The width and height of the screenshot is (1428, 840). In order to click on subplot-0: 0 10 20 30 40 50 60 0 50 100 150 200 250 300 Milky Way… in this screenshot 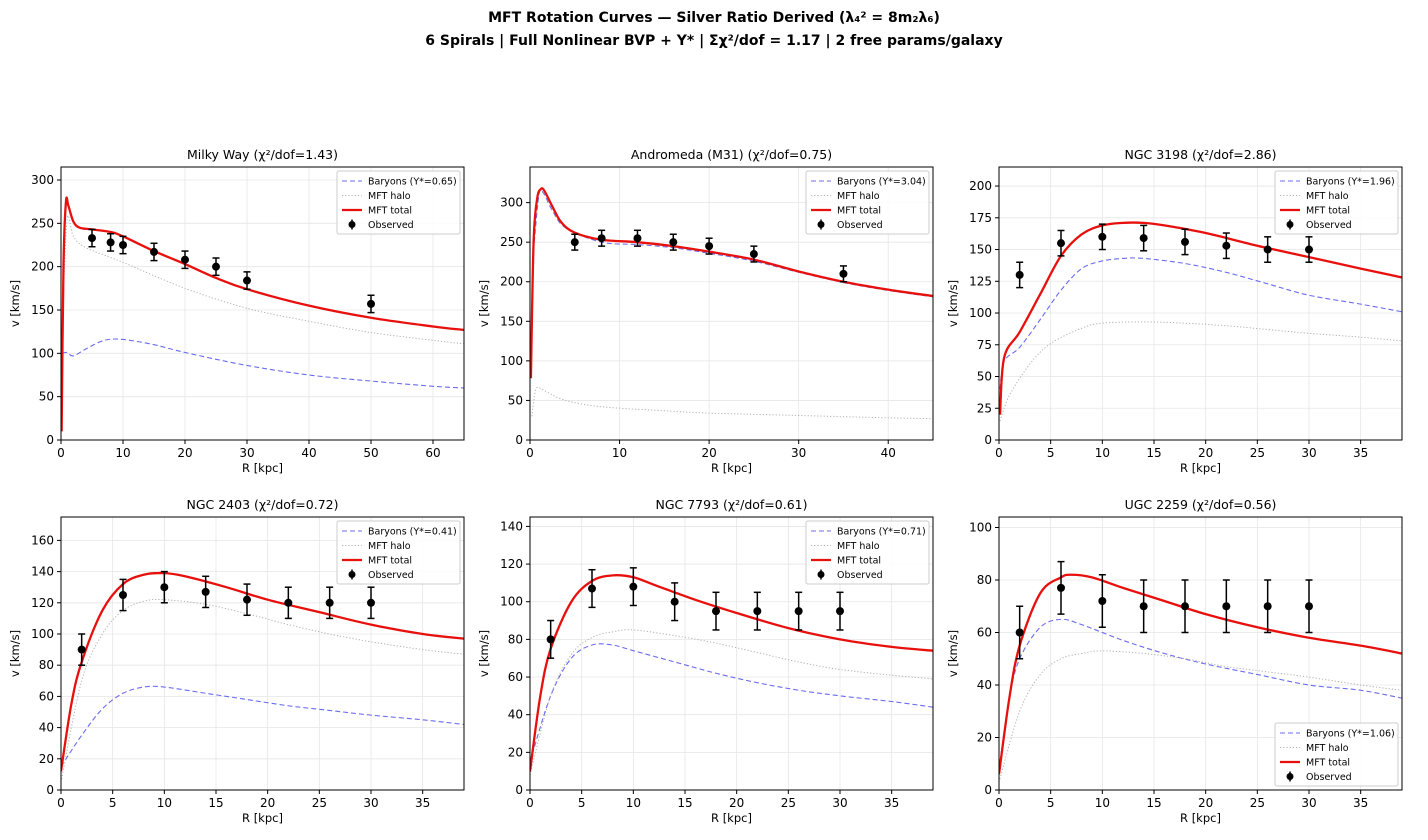, I will do `click(236, 311)`.